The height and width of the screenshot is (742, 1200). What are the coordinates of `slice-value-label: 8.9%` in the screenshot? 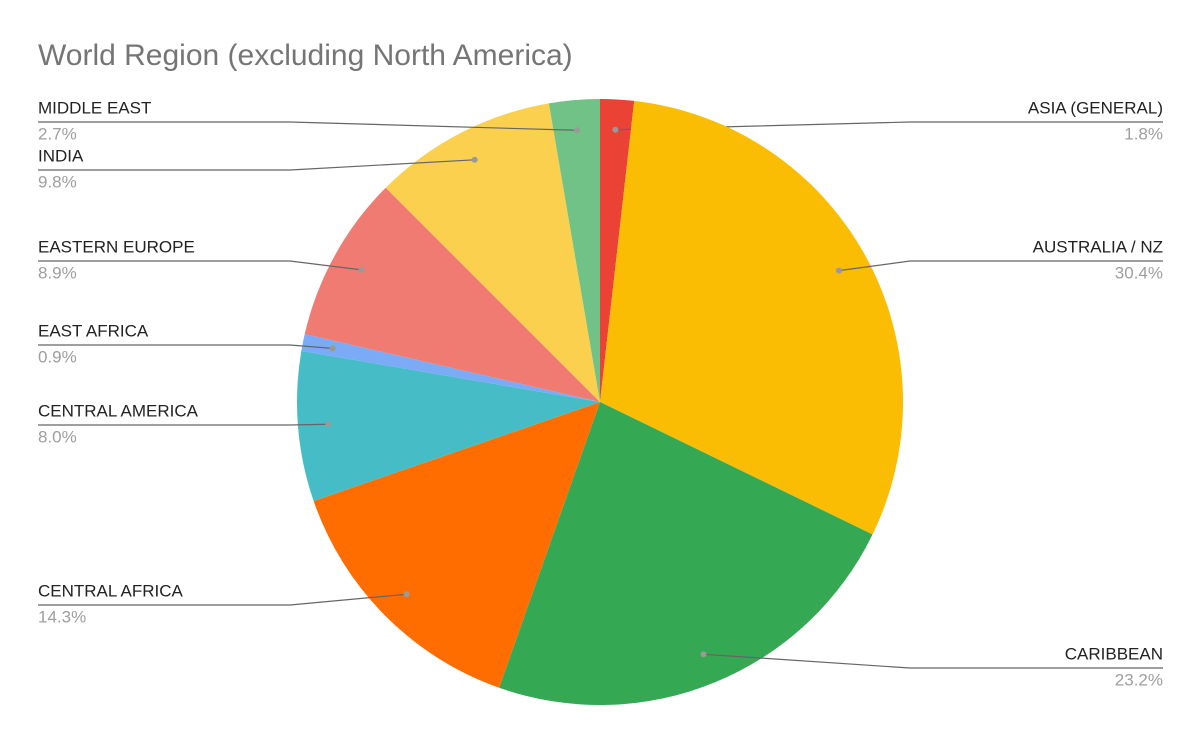 It's located at (57, 272).